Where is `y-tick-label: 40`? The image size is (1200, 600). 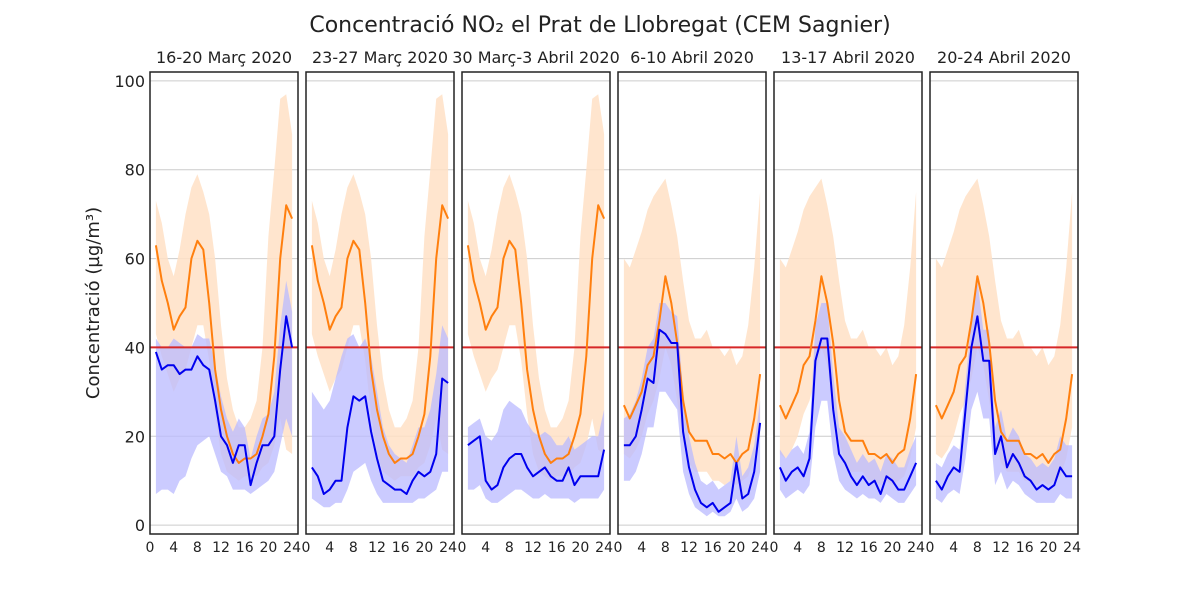 y-tick-label: 40 is located at coordinates (135, 347).